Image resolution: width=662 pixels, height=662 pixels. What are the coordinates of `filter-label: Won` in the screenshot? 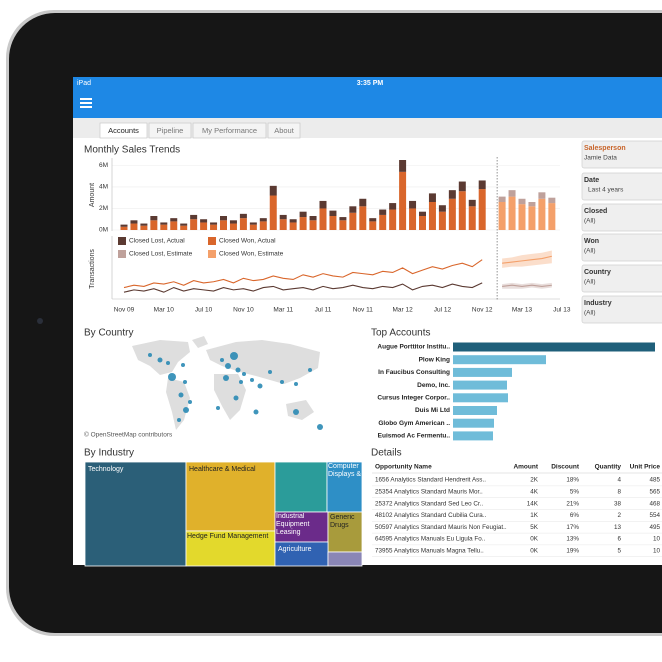 It's located at (591, 241).